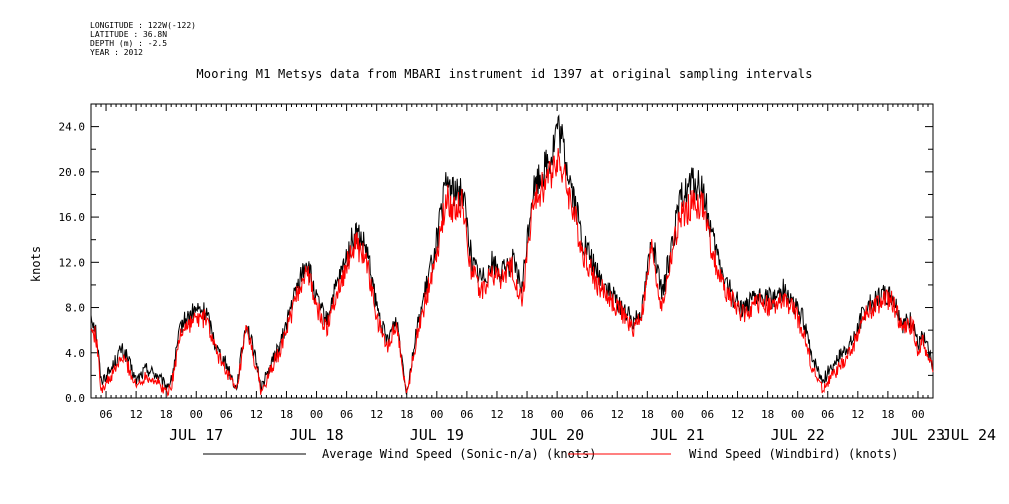  What do you see at coordinates (129, 43) in the screenshot?
I see `depth-label: DEPTH (m) : -2.5` at bounding box center [129, 43].